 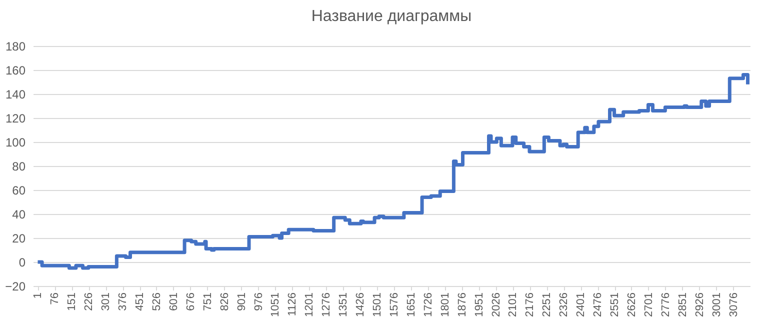 What do you see at coordinates (224, 301) in the screenshot?
I see `x-tick-label: 826` at bounding box center [224, 301].